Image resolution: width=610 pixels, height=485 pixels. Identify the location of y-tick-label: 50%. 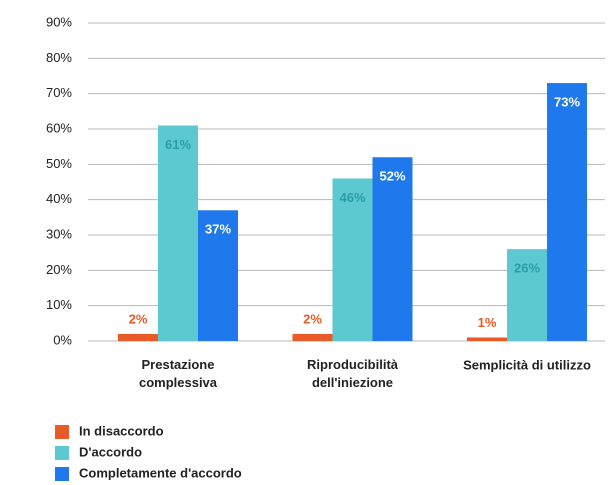
(59, 163).